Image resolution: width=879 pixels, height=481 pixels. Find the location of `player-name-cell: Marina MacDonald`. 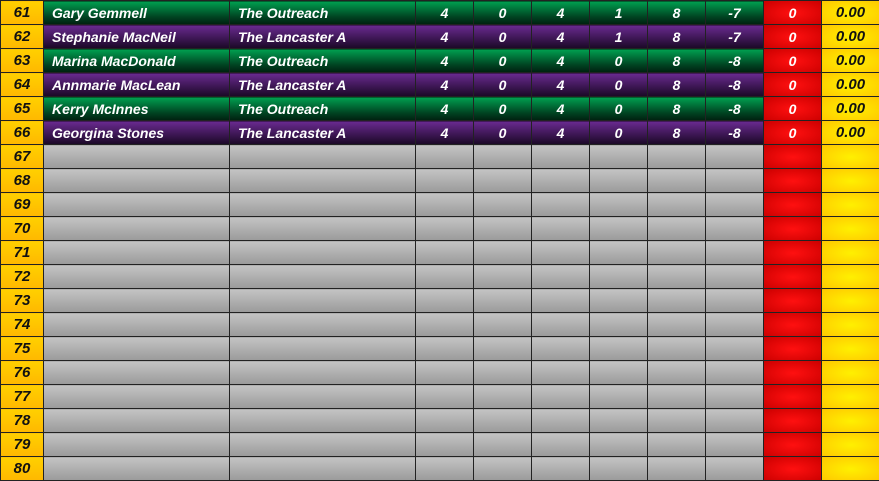

player-name-cell: Marina MacDonald is located at coordinates (136, 60).